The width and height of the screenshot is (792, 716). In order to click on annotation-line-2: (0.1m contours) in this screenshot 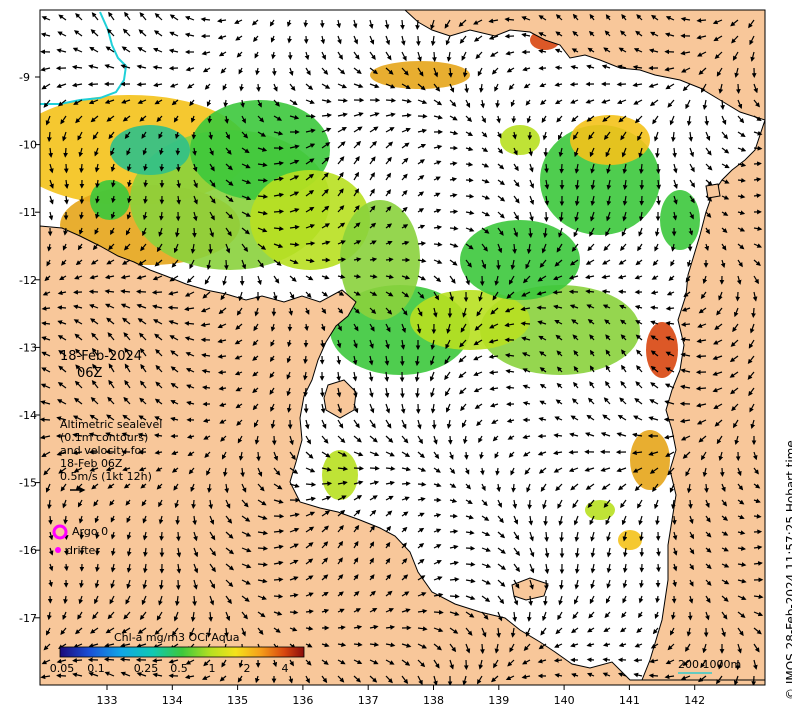, I will do `click(104, 437)`.